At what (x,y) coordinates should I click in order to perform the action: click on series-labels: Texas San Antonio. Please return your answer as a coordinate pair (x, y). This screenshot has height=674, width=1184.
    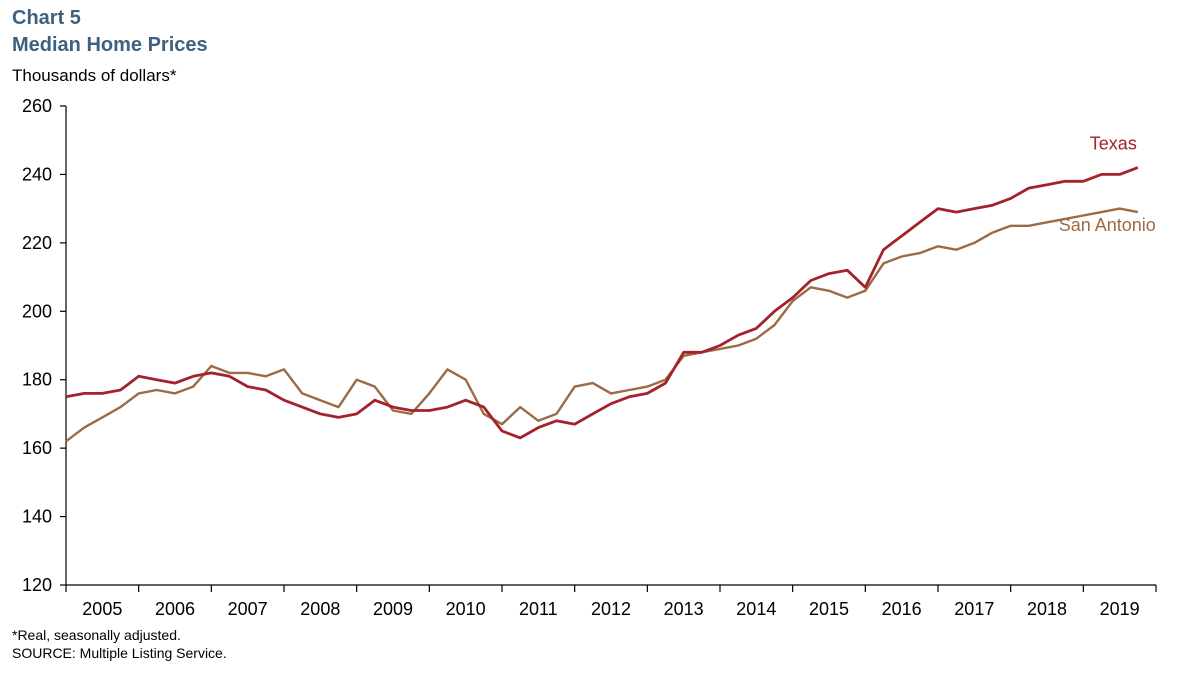
    Looking at the image, I should click on (1107, 184).